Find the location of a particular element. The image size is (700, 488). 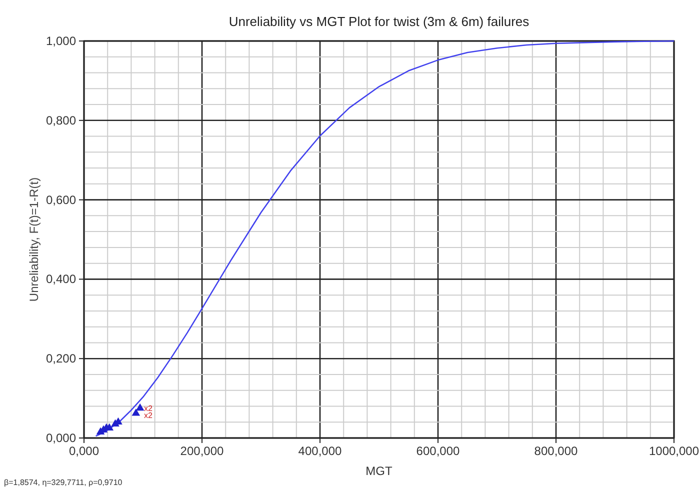

y-tick-label: 0,600 is located at coordinates (61, 199).